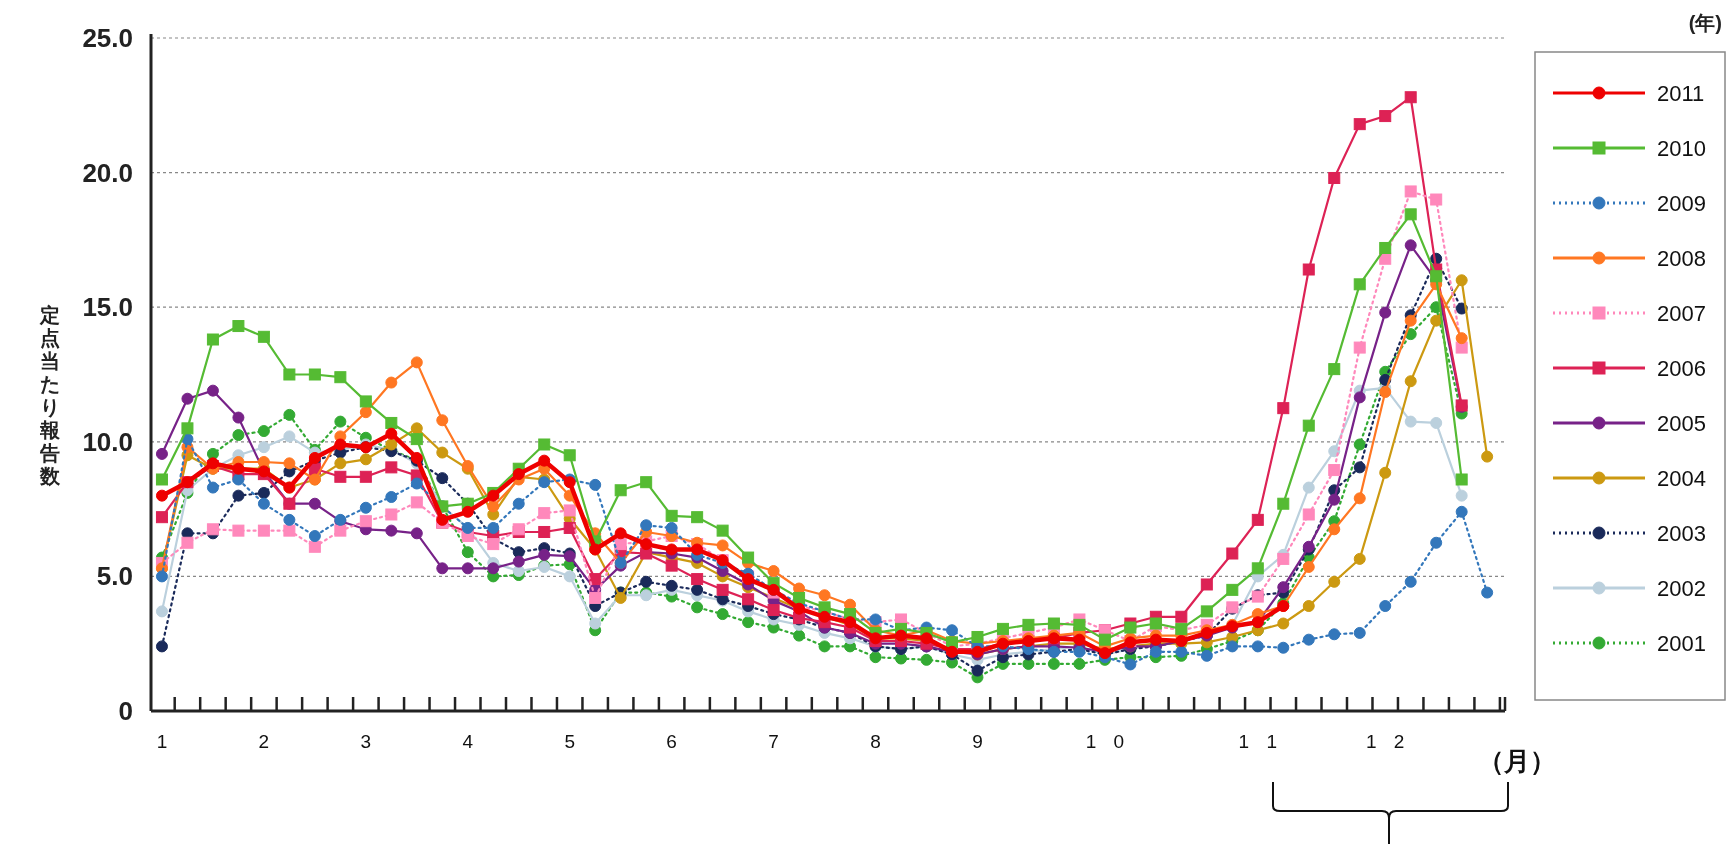  I want to click on y-tick-label: 0, so click(125, 711).